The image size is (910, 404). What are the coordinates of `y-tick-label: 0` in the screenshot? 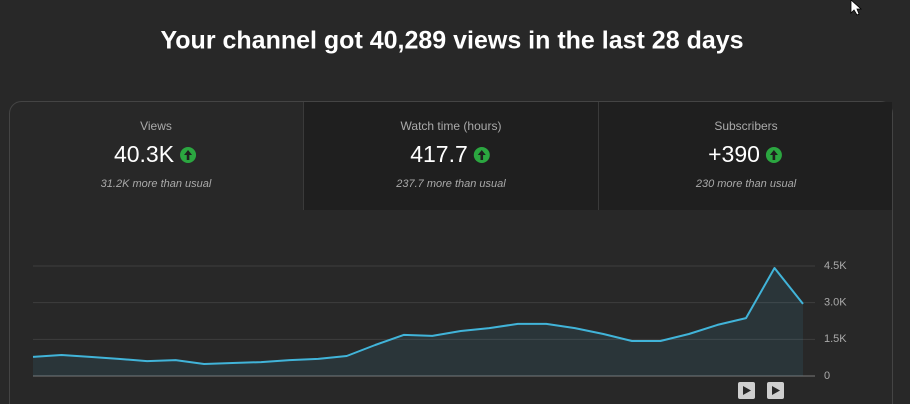 It's located at (827, 376).